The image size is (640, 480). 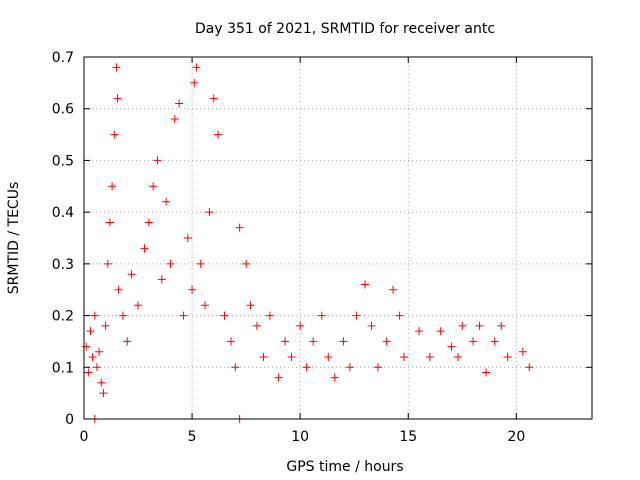 I want to click on y-tick-label: 0.5, so click(x=63, y=161).